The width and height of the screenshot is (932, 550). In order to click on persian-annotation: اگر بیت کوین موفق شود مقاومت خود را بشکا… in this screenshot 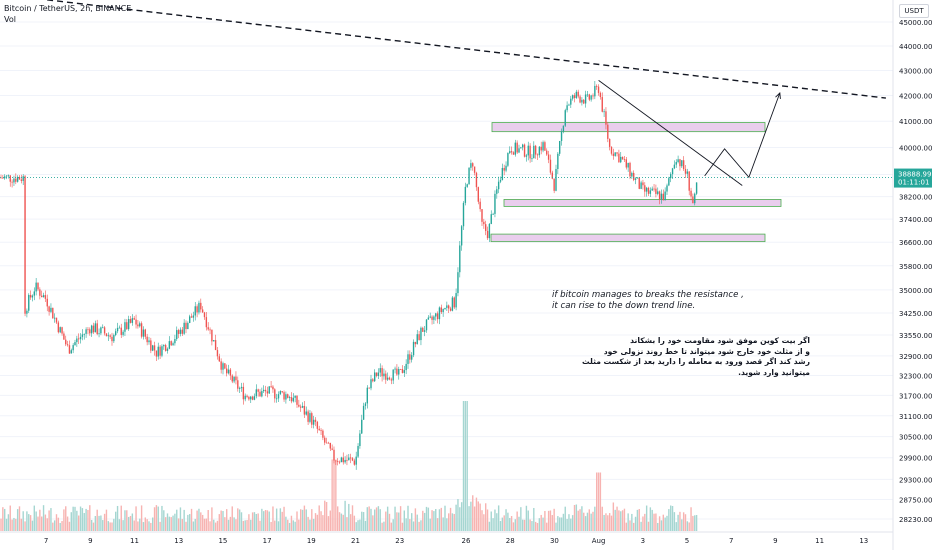, I will do `click(696, 357)`.